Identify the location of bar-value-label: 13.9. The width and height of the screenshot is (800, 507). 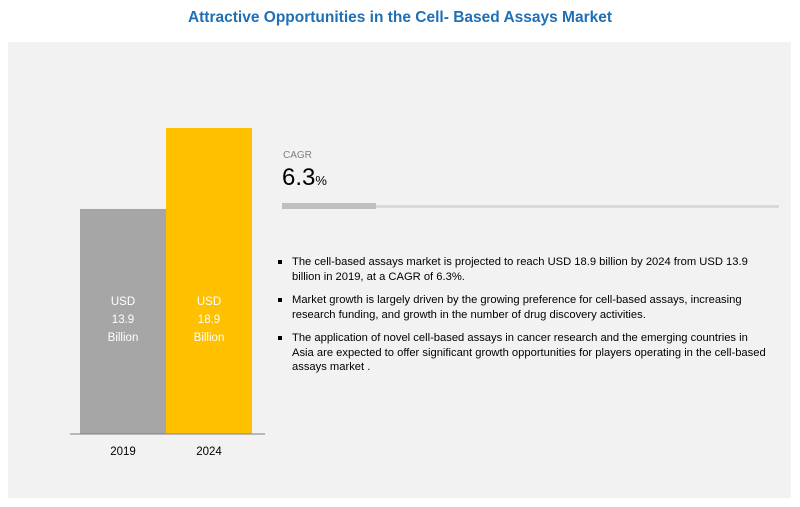
(123, 320).